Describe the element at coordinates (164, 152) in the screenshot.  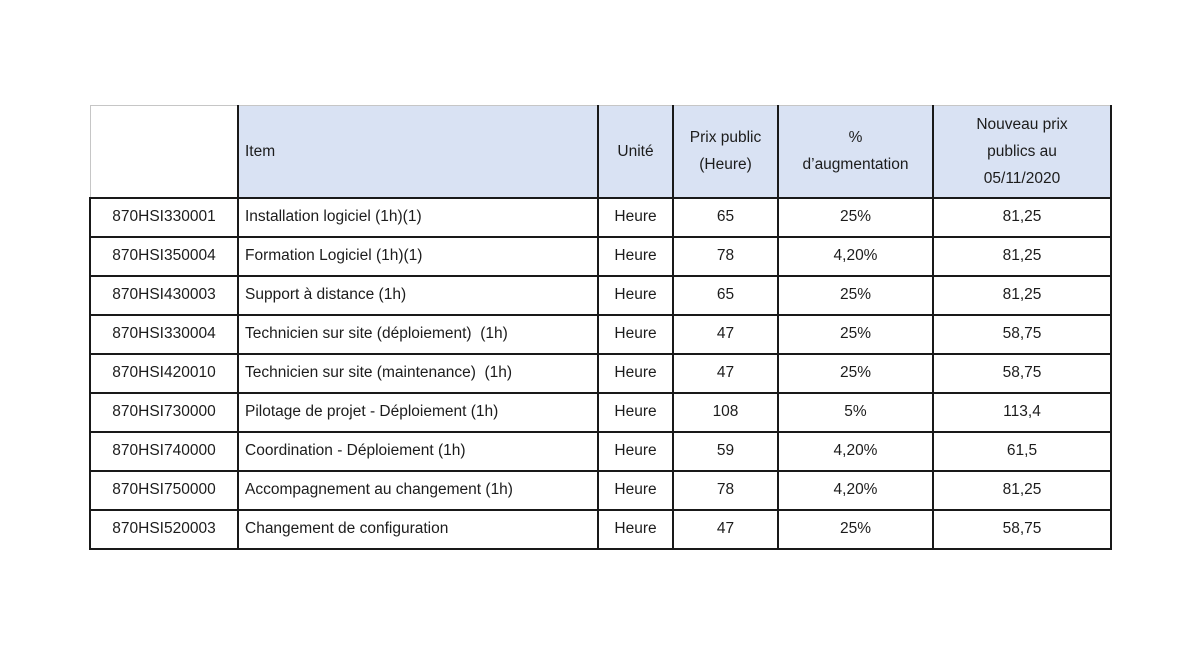
I see `header-code-blank` at that location.